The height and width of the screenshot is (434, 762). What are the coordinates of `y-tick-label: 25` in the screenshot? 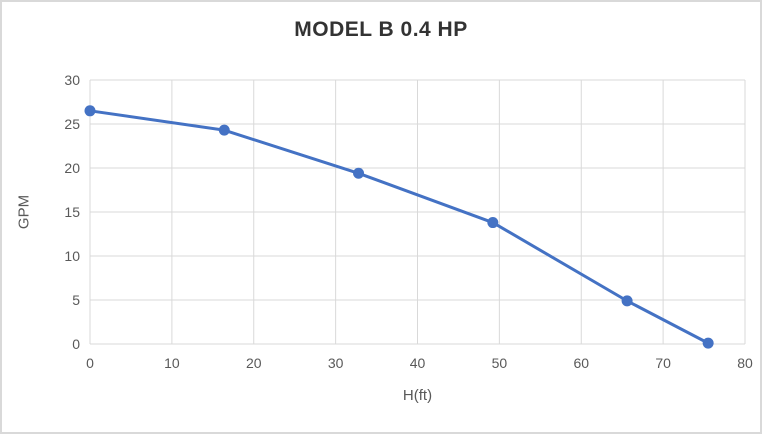 It's located at (72, 124).